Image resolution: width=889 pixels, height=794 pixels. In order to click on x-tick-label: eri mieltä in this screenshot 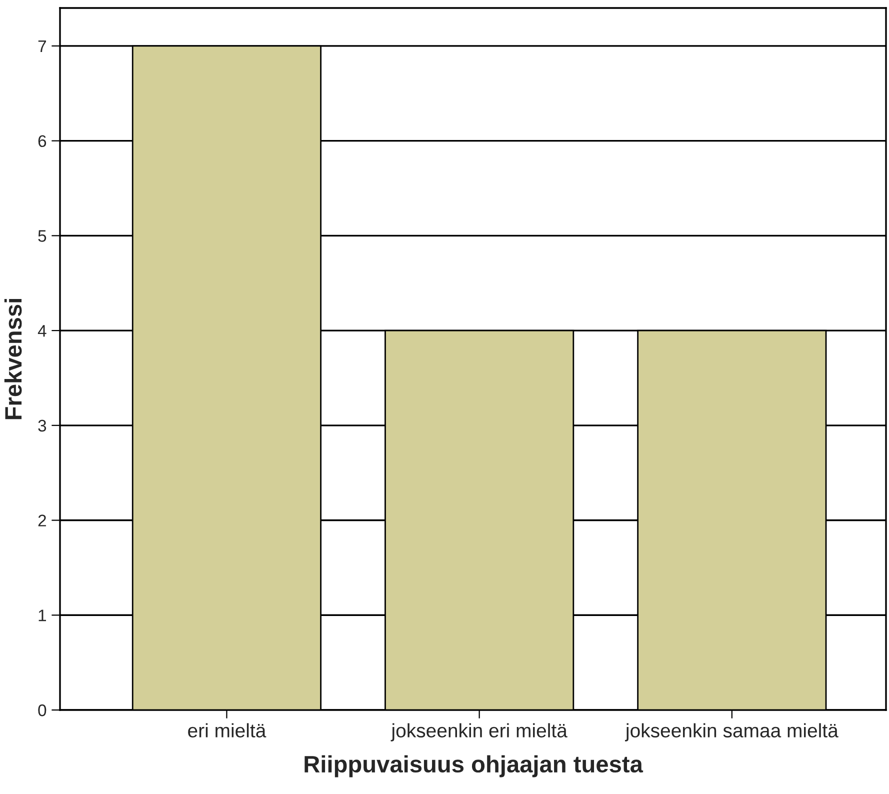, I will do `click(227, 730)`.